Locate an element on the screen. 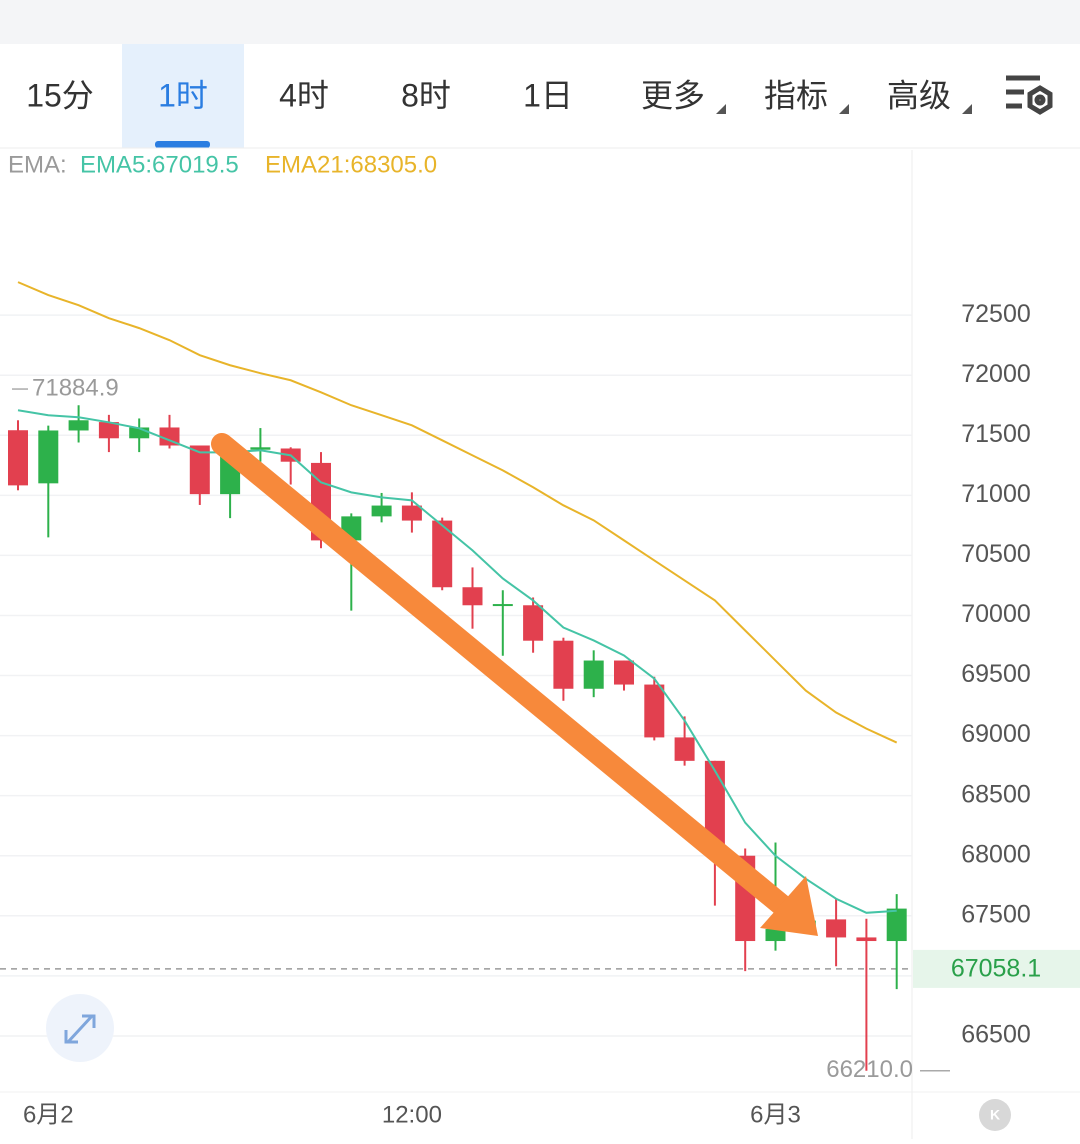  last-price-label: 67058.1 is located at coordinates (996, 969).